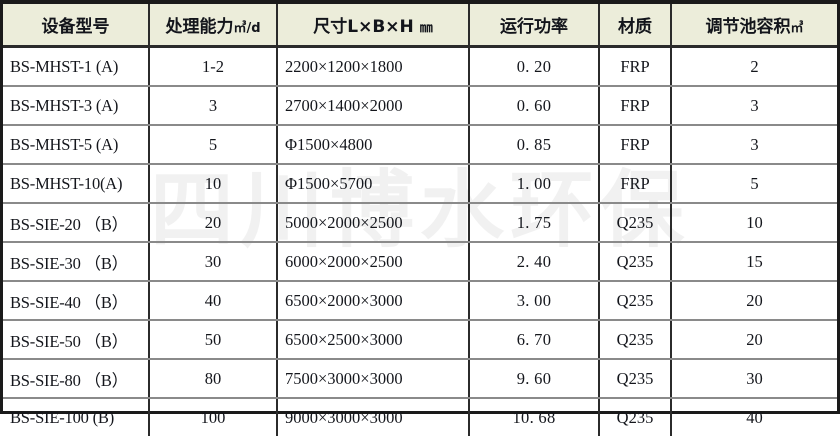 The height and width of the screenshot is (436, 840). I want to click on column-header-power: 运行功率, so click(534, 25).